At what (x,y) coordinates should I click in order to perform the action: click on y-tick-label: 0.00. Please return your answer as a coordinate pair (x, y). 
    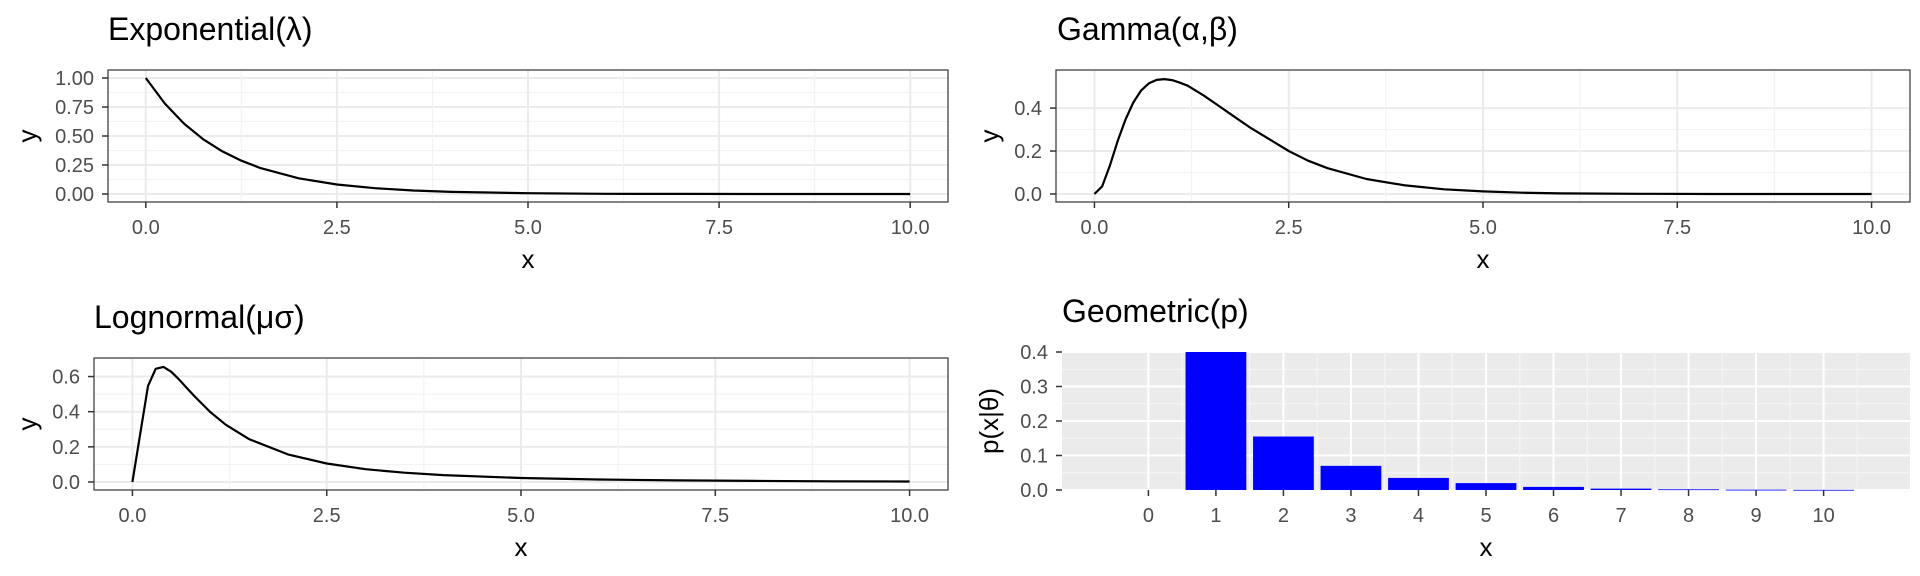
    Looking at the image, I should click on (74, 195).